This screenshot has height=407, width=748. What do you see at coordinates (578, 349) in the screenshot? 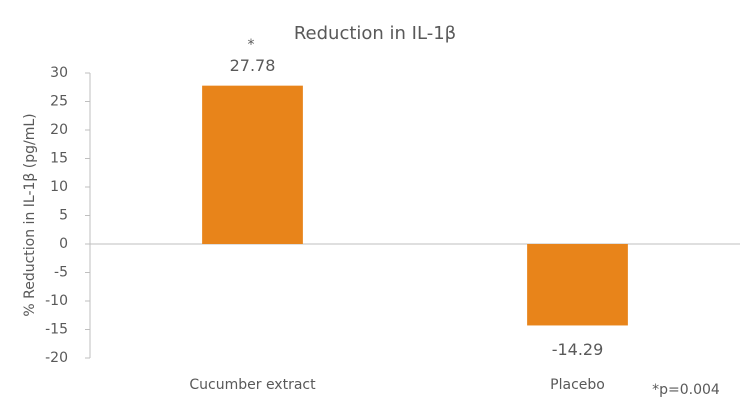
I see `data-label: -14.29` at bounding box center [578, 349].